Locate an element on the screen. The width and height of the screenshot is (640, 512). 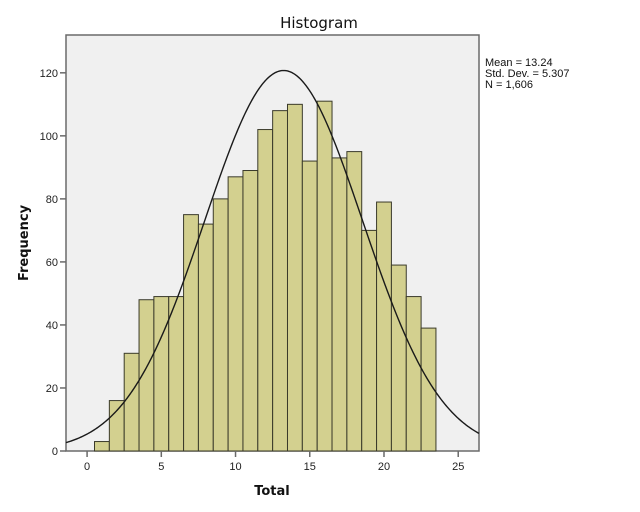
y-tick-label: 60 is located at coordinates (52, 263).